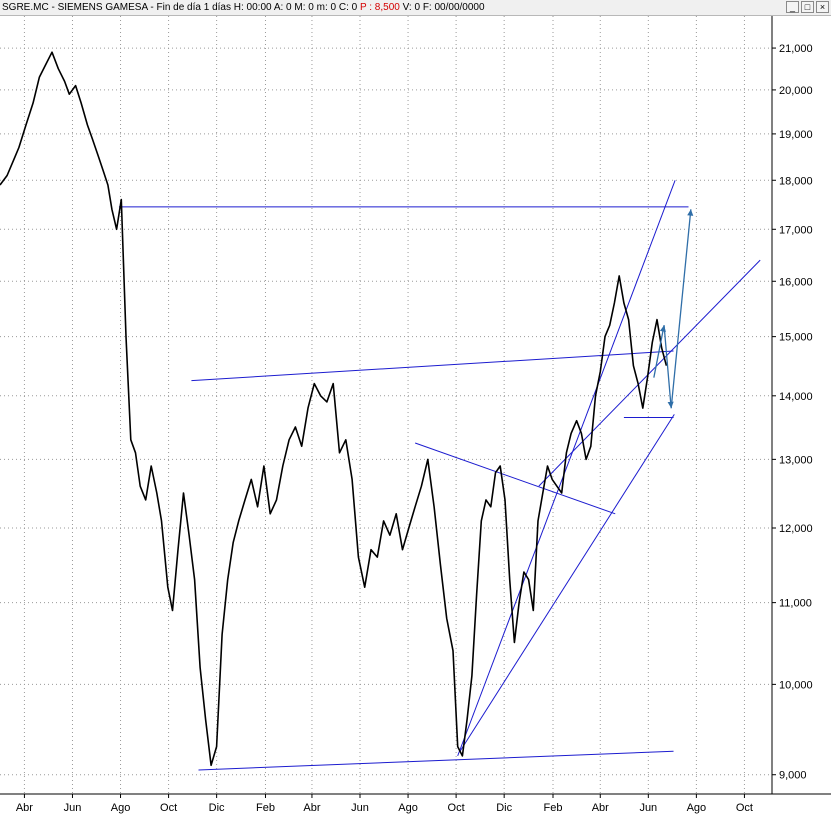 This screenshot has width=831, height=817. I want to click on projection-layer, so click(673, 309).